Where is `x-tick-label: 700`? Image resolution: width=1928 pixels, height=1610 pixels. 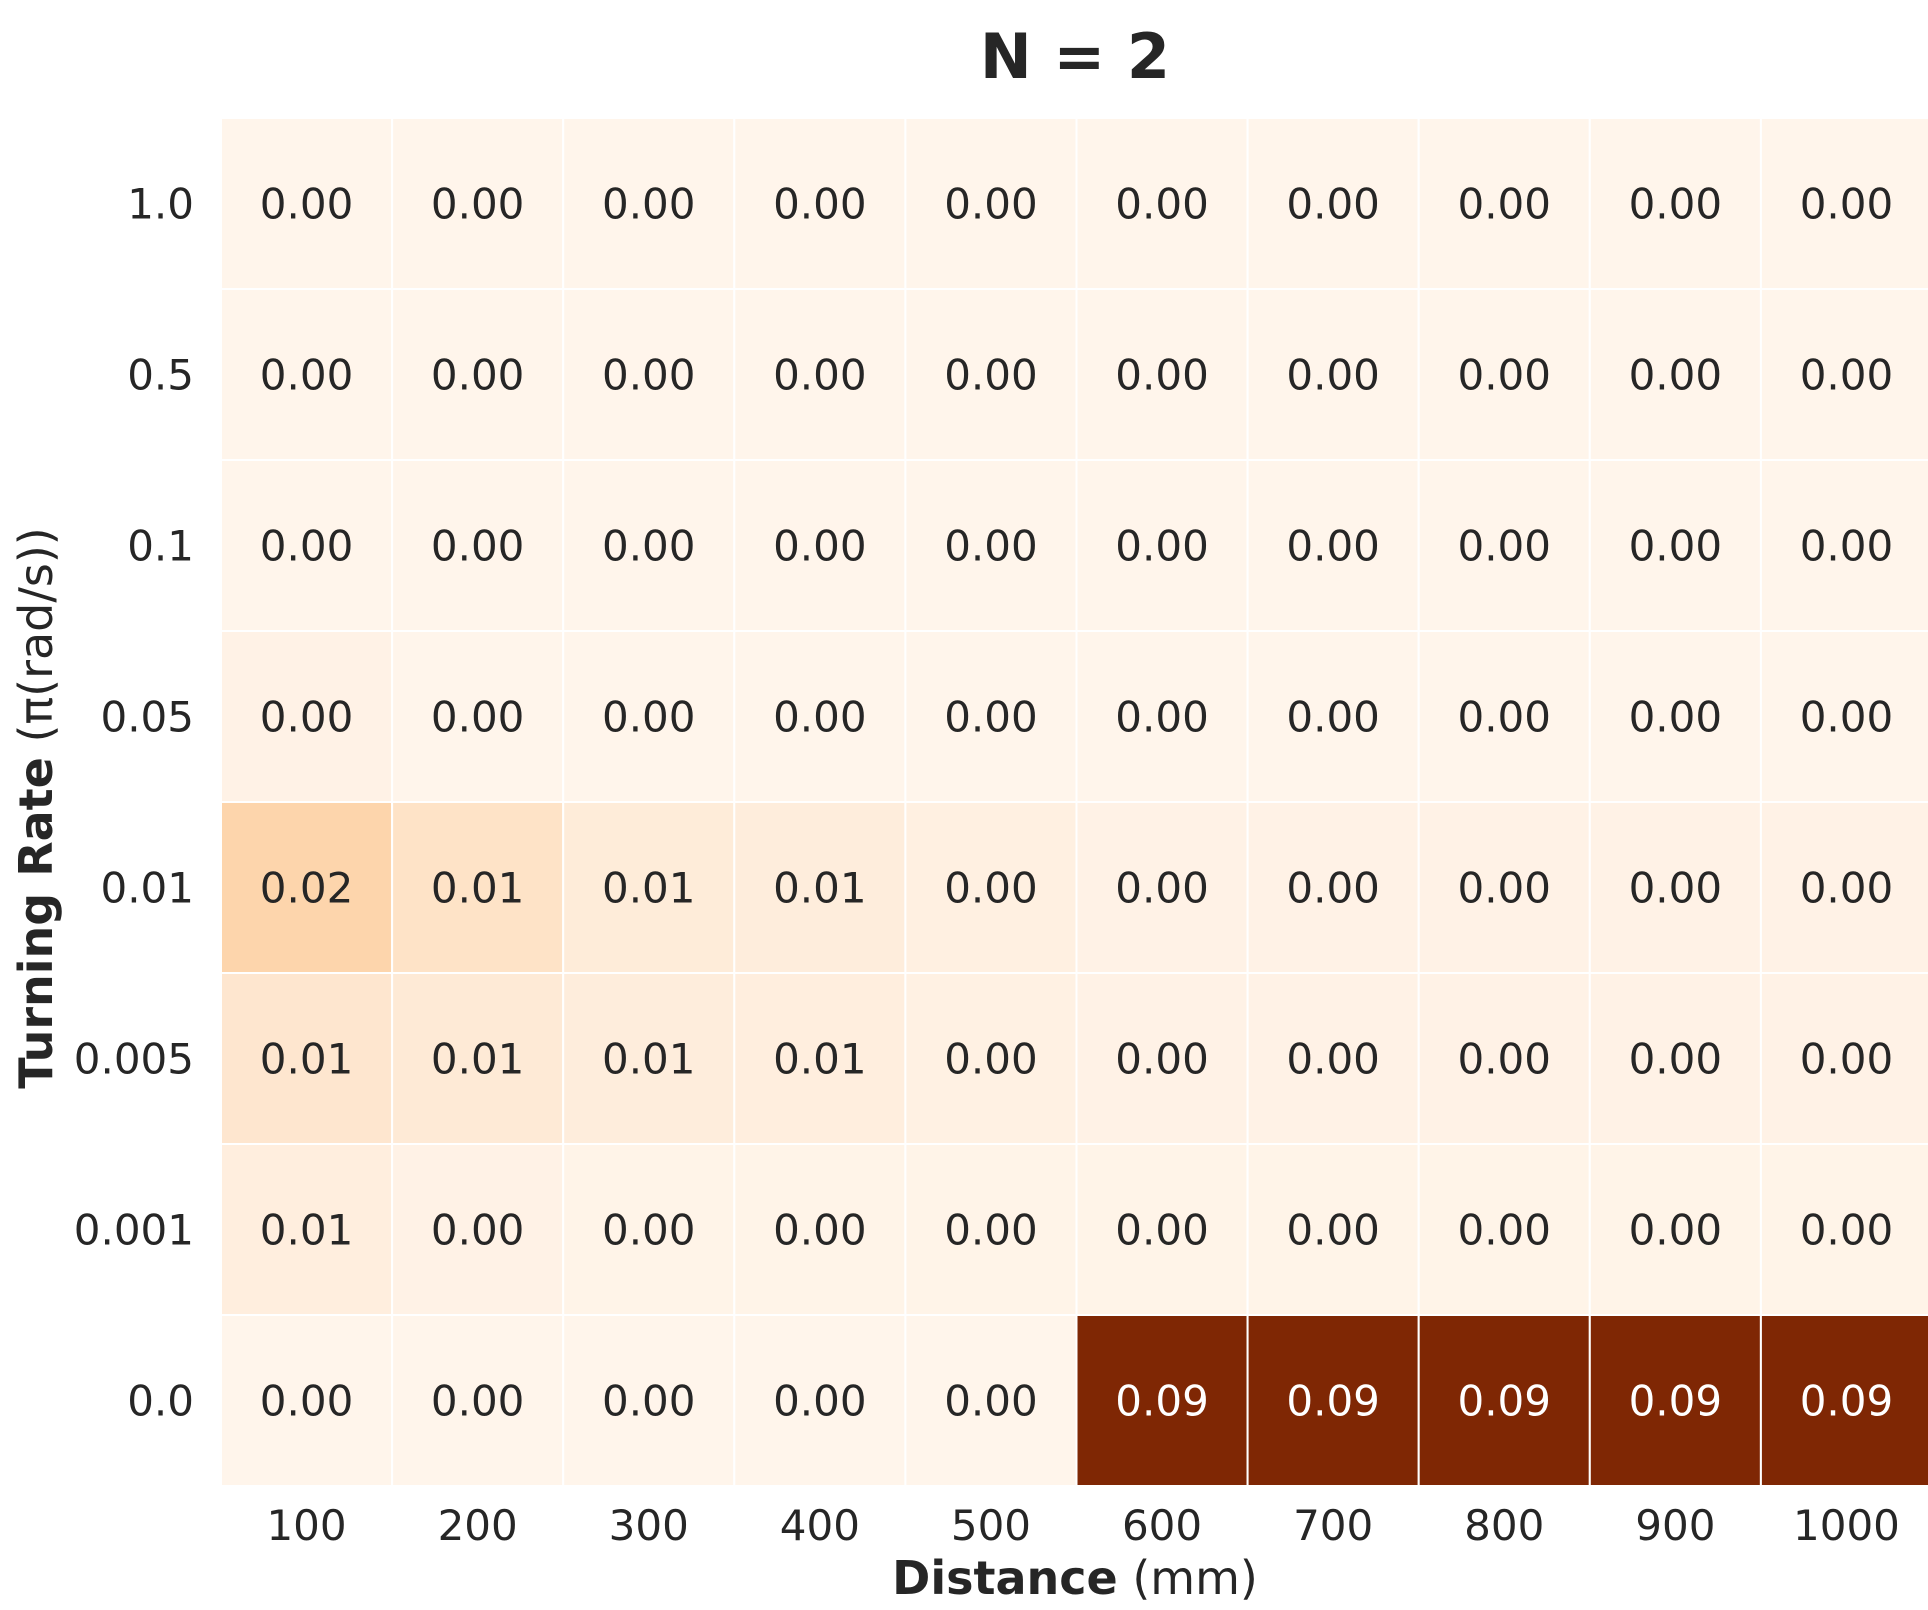
x-tick-label: 700 is located at coordinates (1333, 1525).